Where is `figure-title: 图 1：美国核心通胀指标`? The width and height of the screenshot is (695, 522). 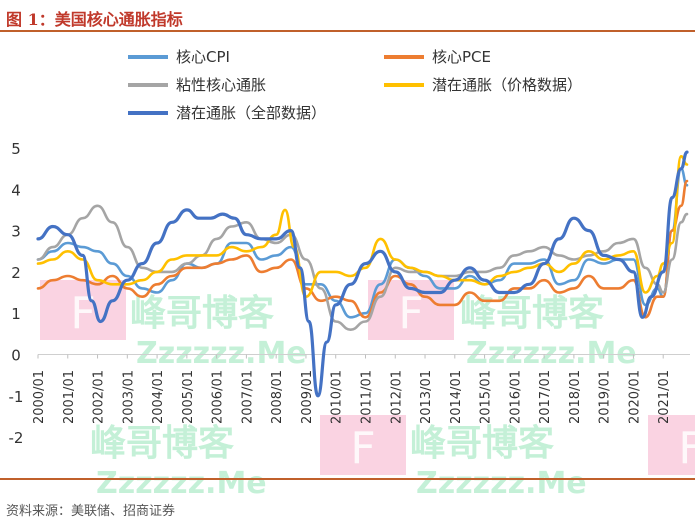 figure-title: 图 1：美国核心通胀指标 is located at coordinates (94, 19).